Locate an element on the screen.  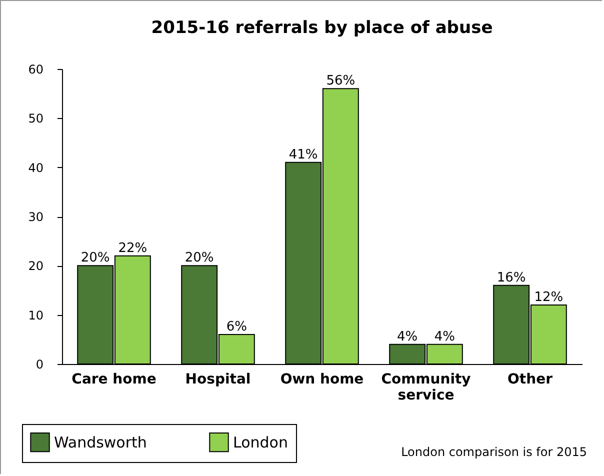
data-label: 12% is located at coordinates (549, 297).